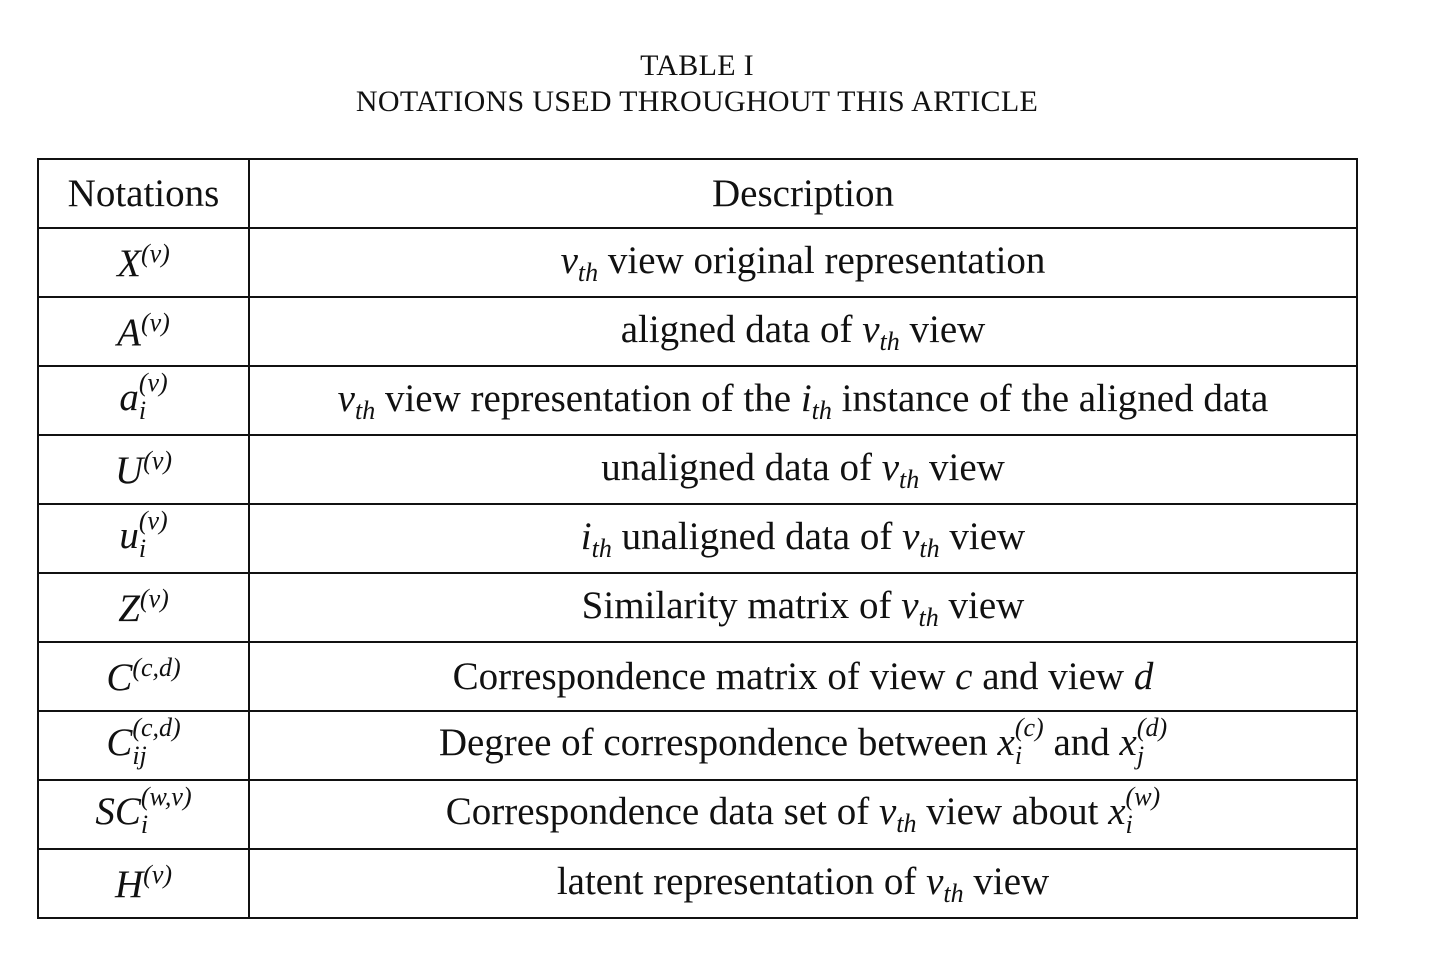  I want to click on table-title: NOTATIONS USED THROUGHOUT THIS ARTICLE, so click(697, 101).